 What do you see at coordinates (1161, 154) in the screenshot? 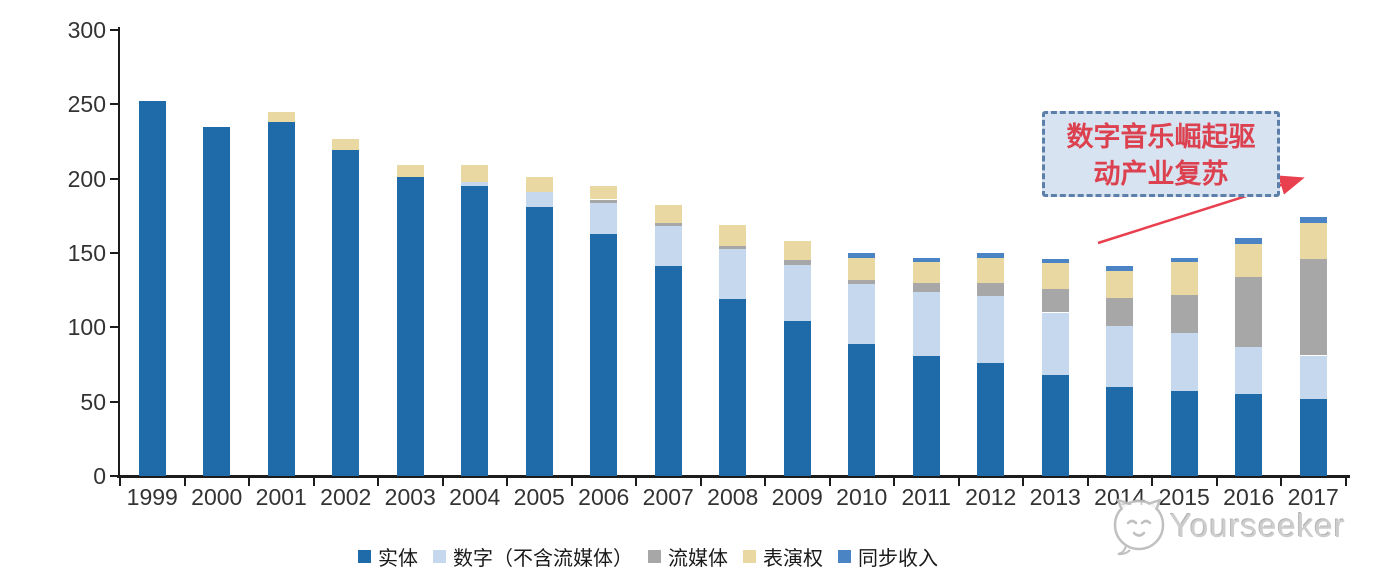
I see `annotation-box: 数字音乐崛起驱 动产业复苏` at bounding box center [1161, 154].